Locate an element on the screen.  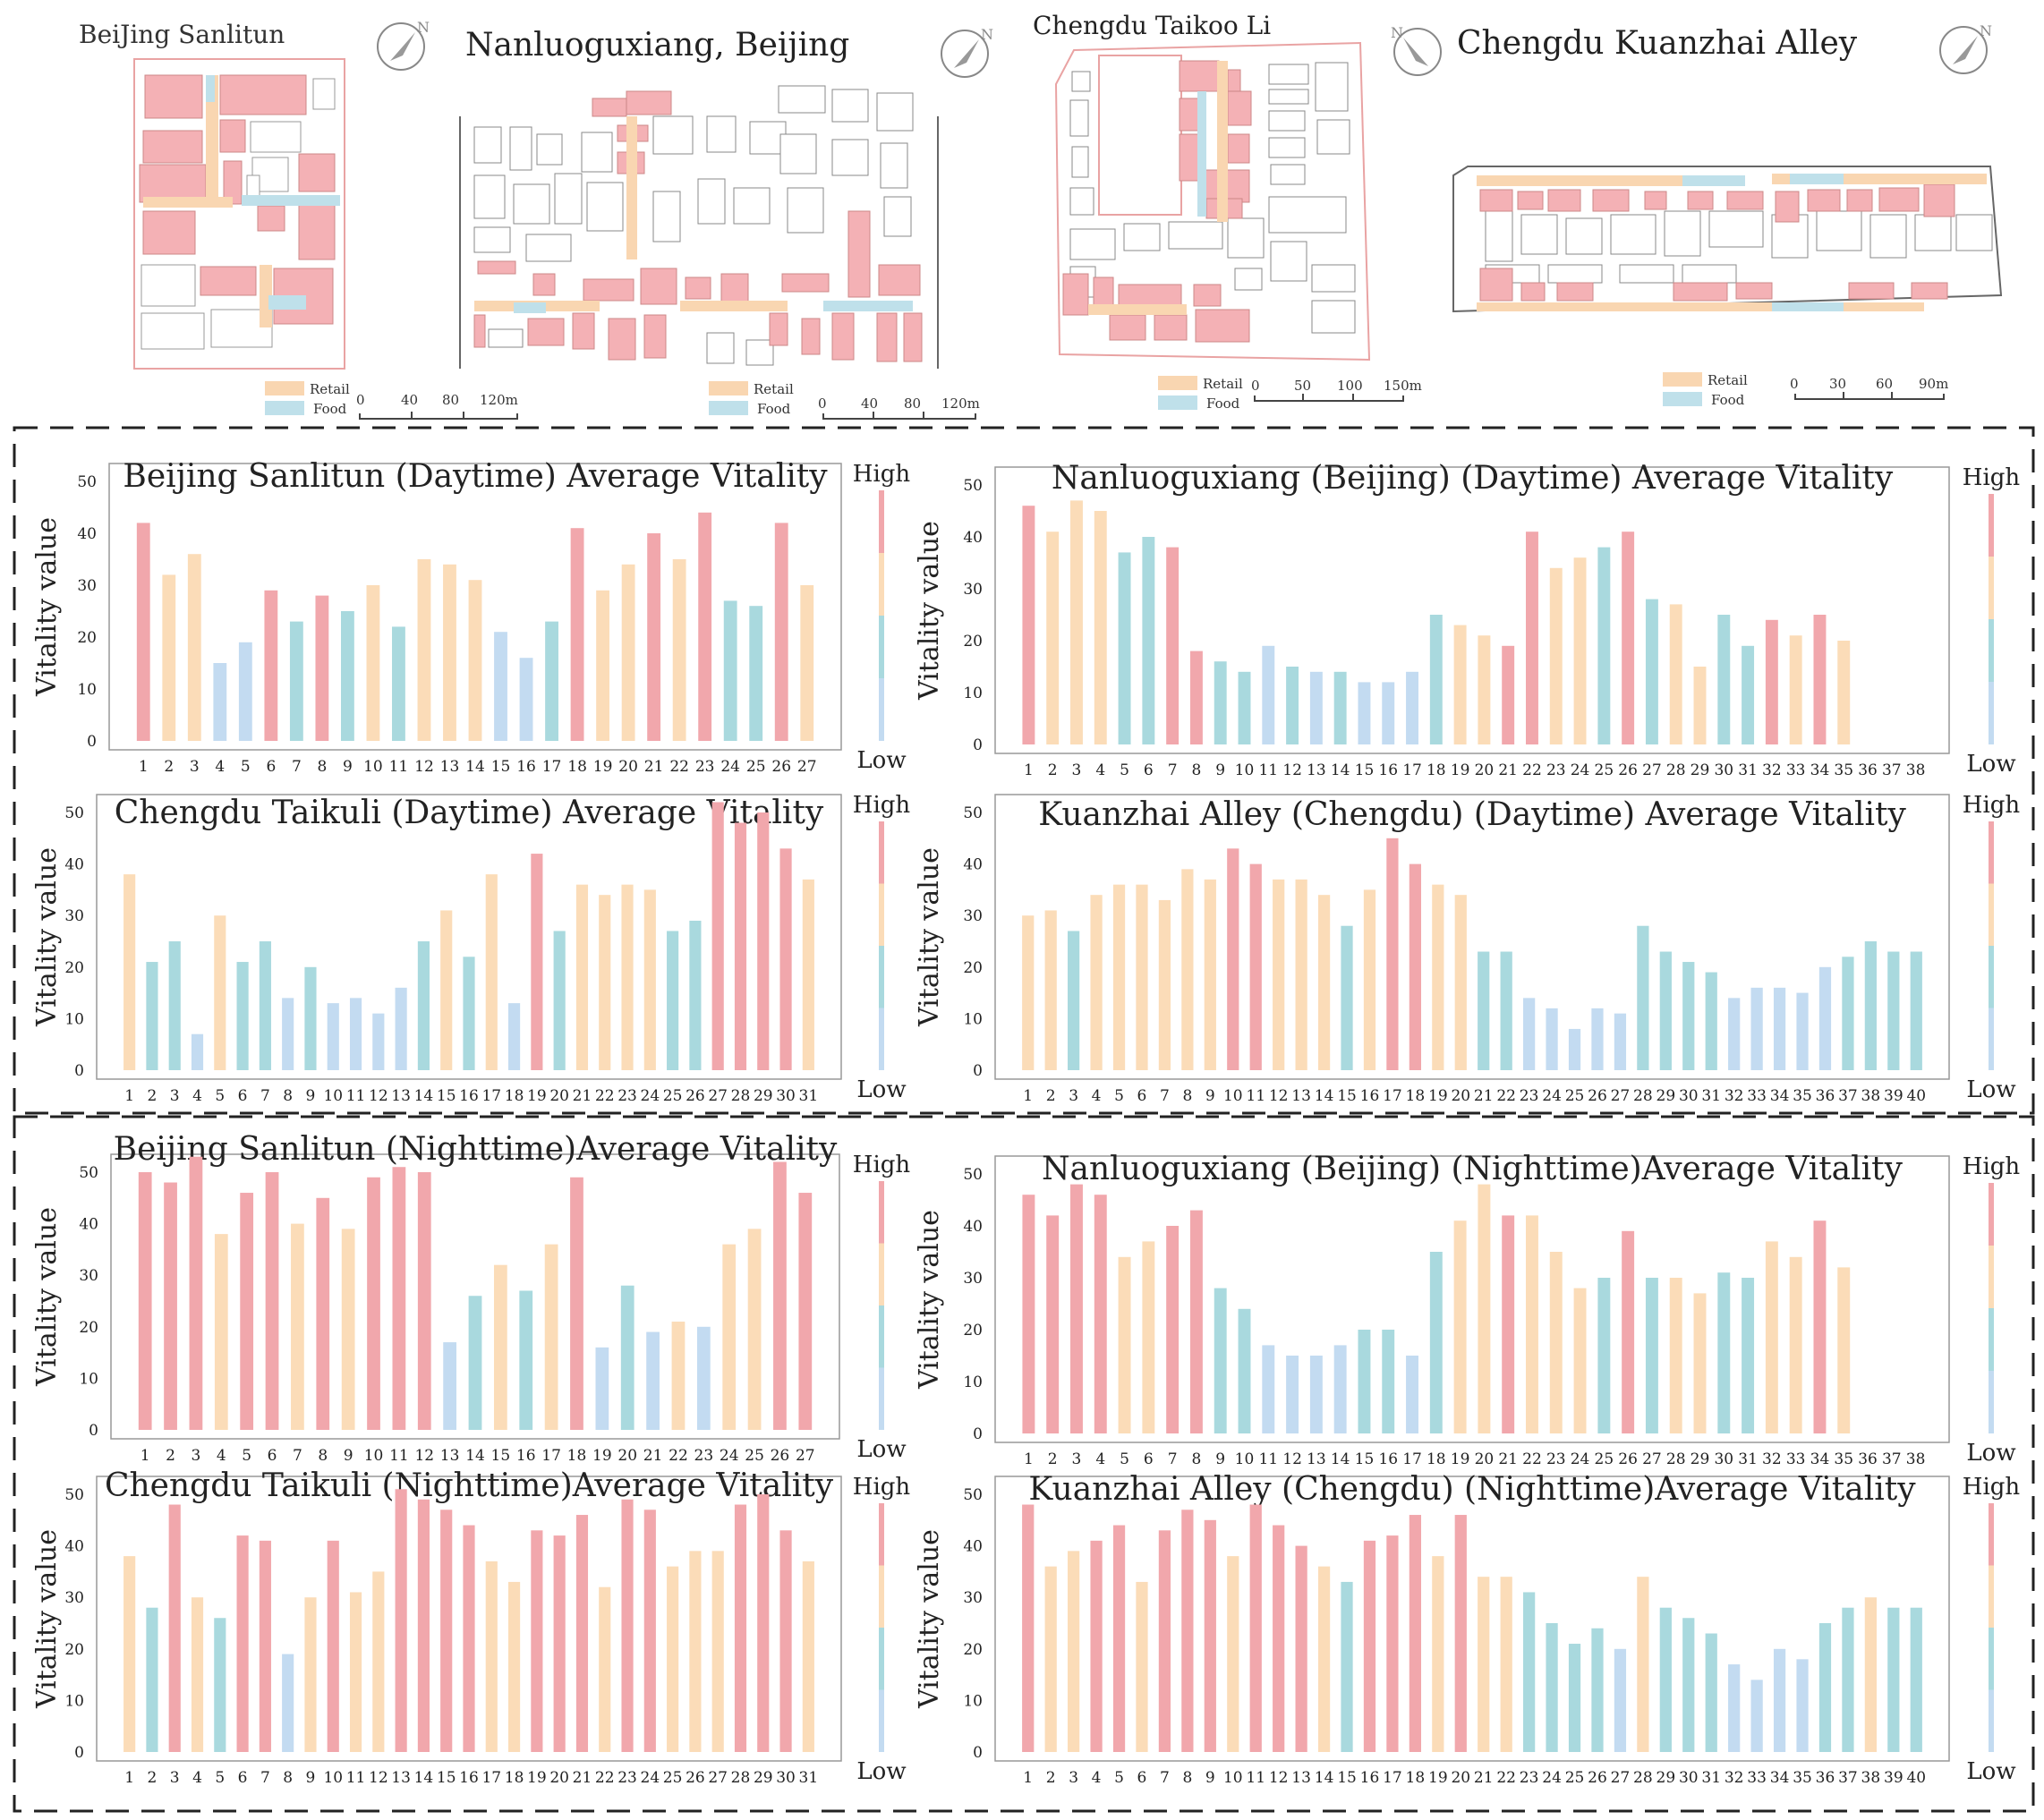
x-tick-label: 35 is located at coordinates (1844, 770).